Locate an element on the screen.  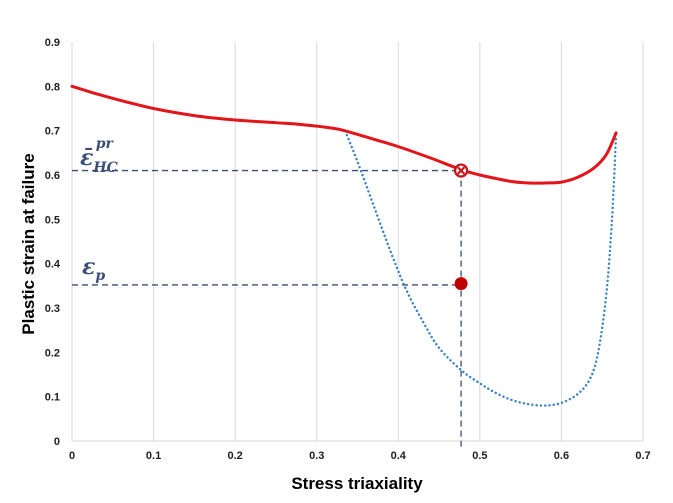
annotation-eps-p: εp is located at coordinates (93, 269).